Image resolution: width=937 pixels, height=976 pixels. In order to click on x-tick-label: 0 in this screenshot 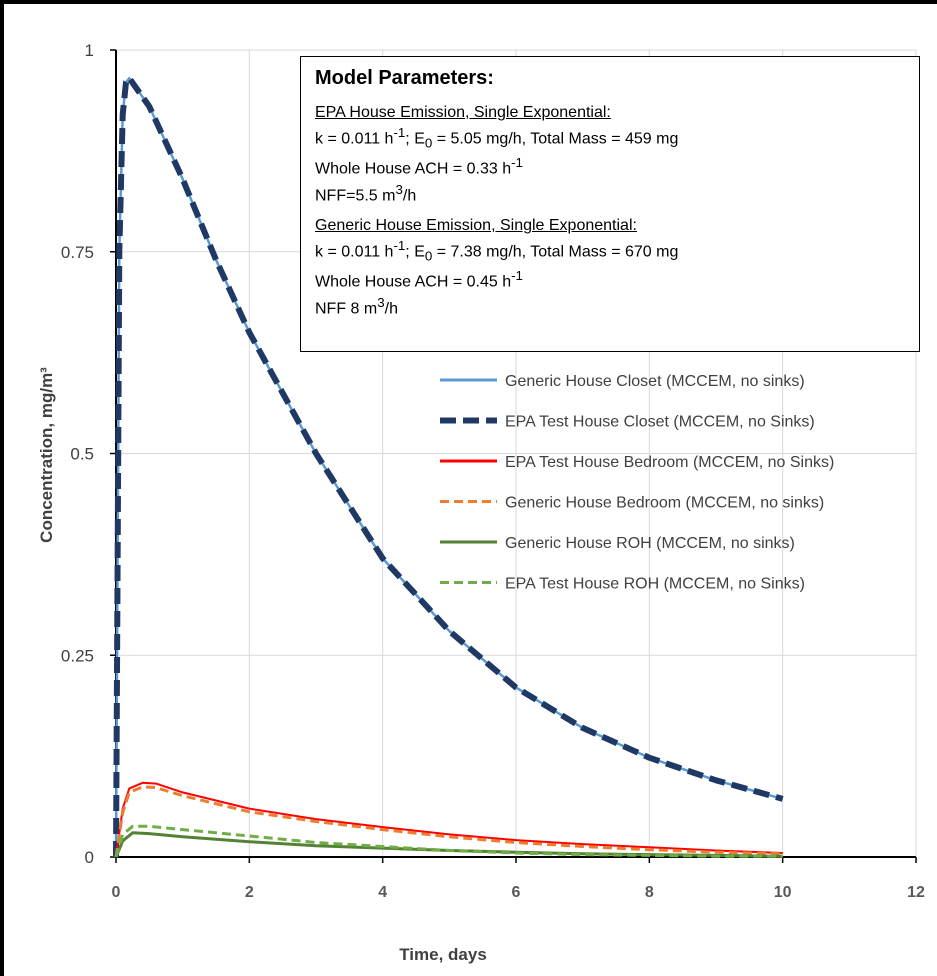, I will do `click(116, 892)`.